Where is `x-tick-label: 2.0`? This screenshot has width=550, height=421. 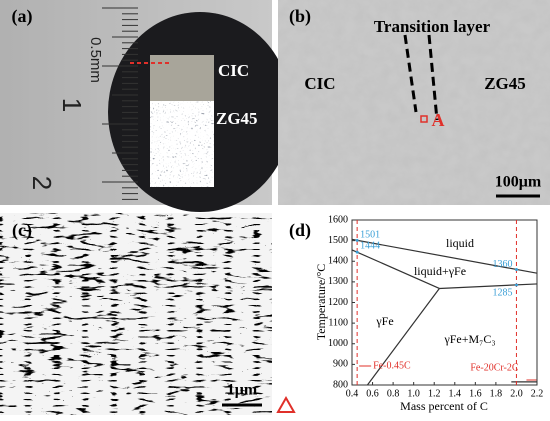
x-tick-label: 2.0 is located at coordinates (516, 393).